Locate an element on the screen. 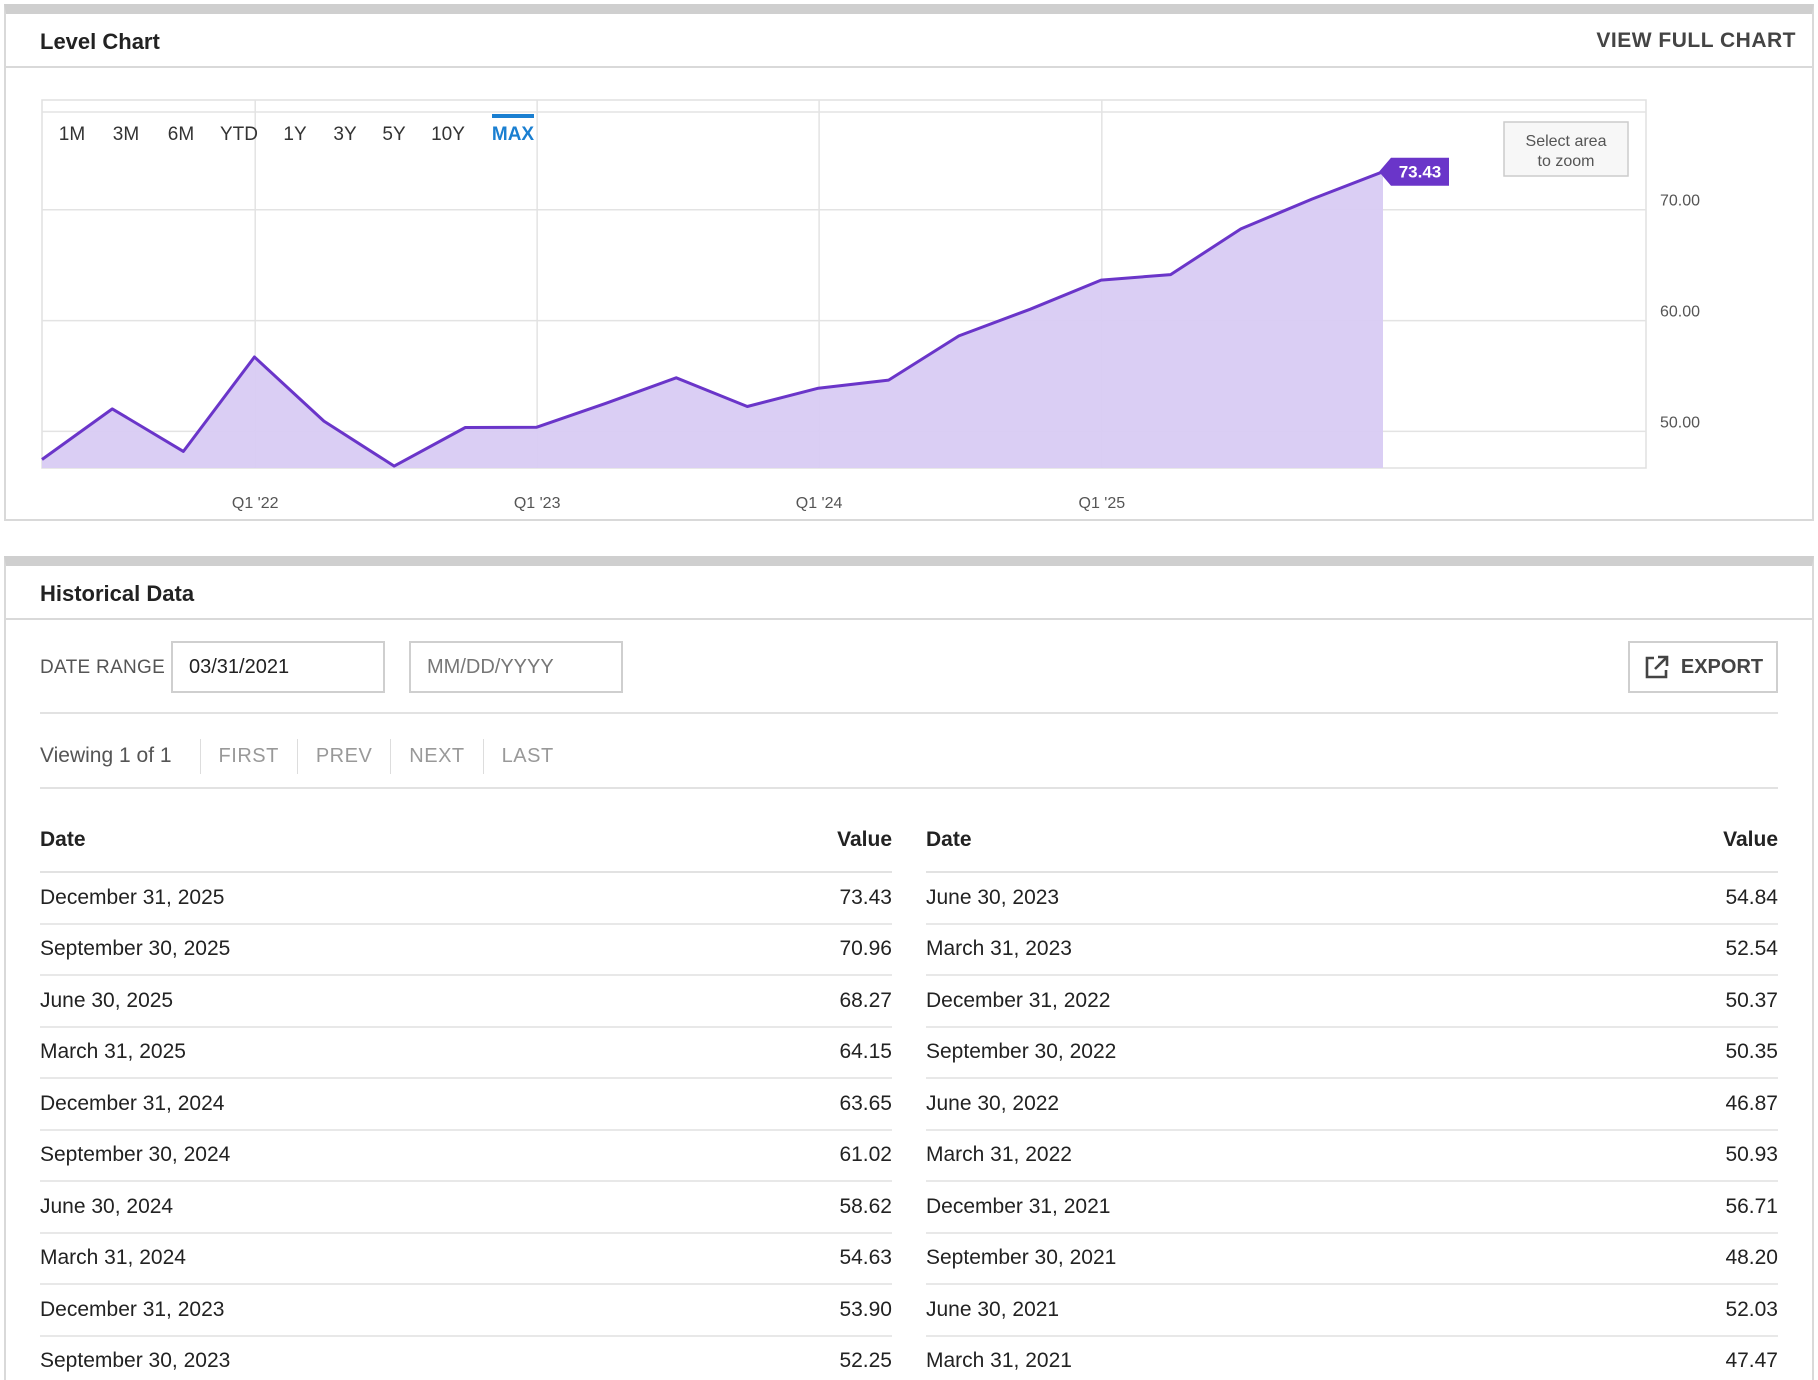  row-date: March 31, 2023 is located at coordinates (999, 949).